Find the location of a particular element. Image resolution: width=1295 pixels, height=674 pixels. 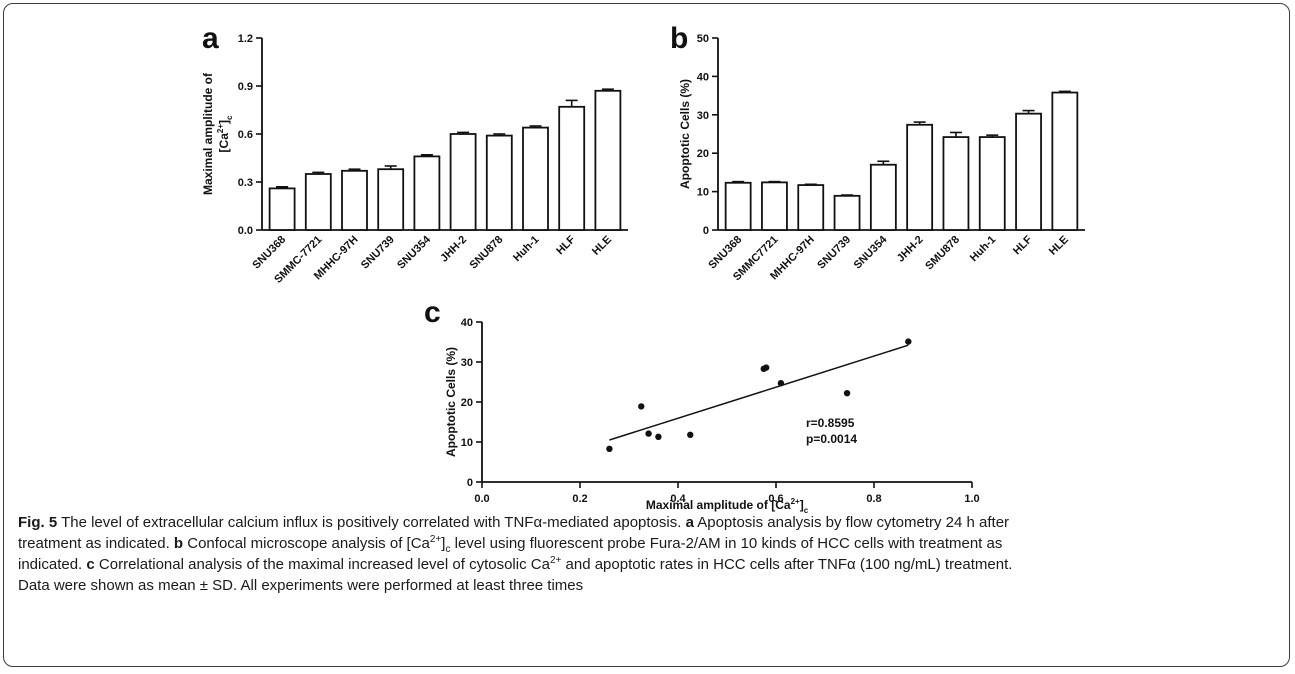

y-axis-title-line2: [Ca2+]c is located at coordinates (225, 133).